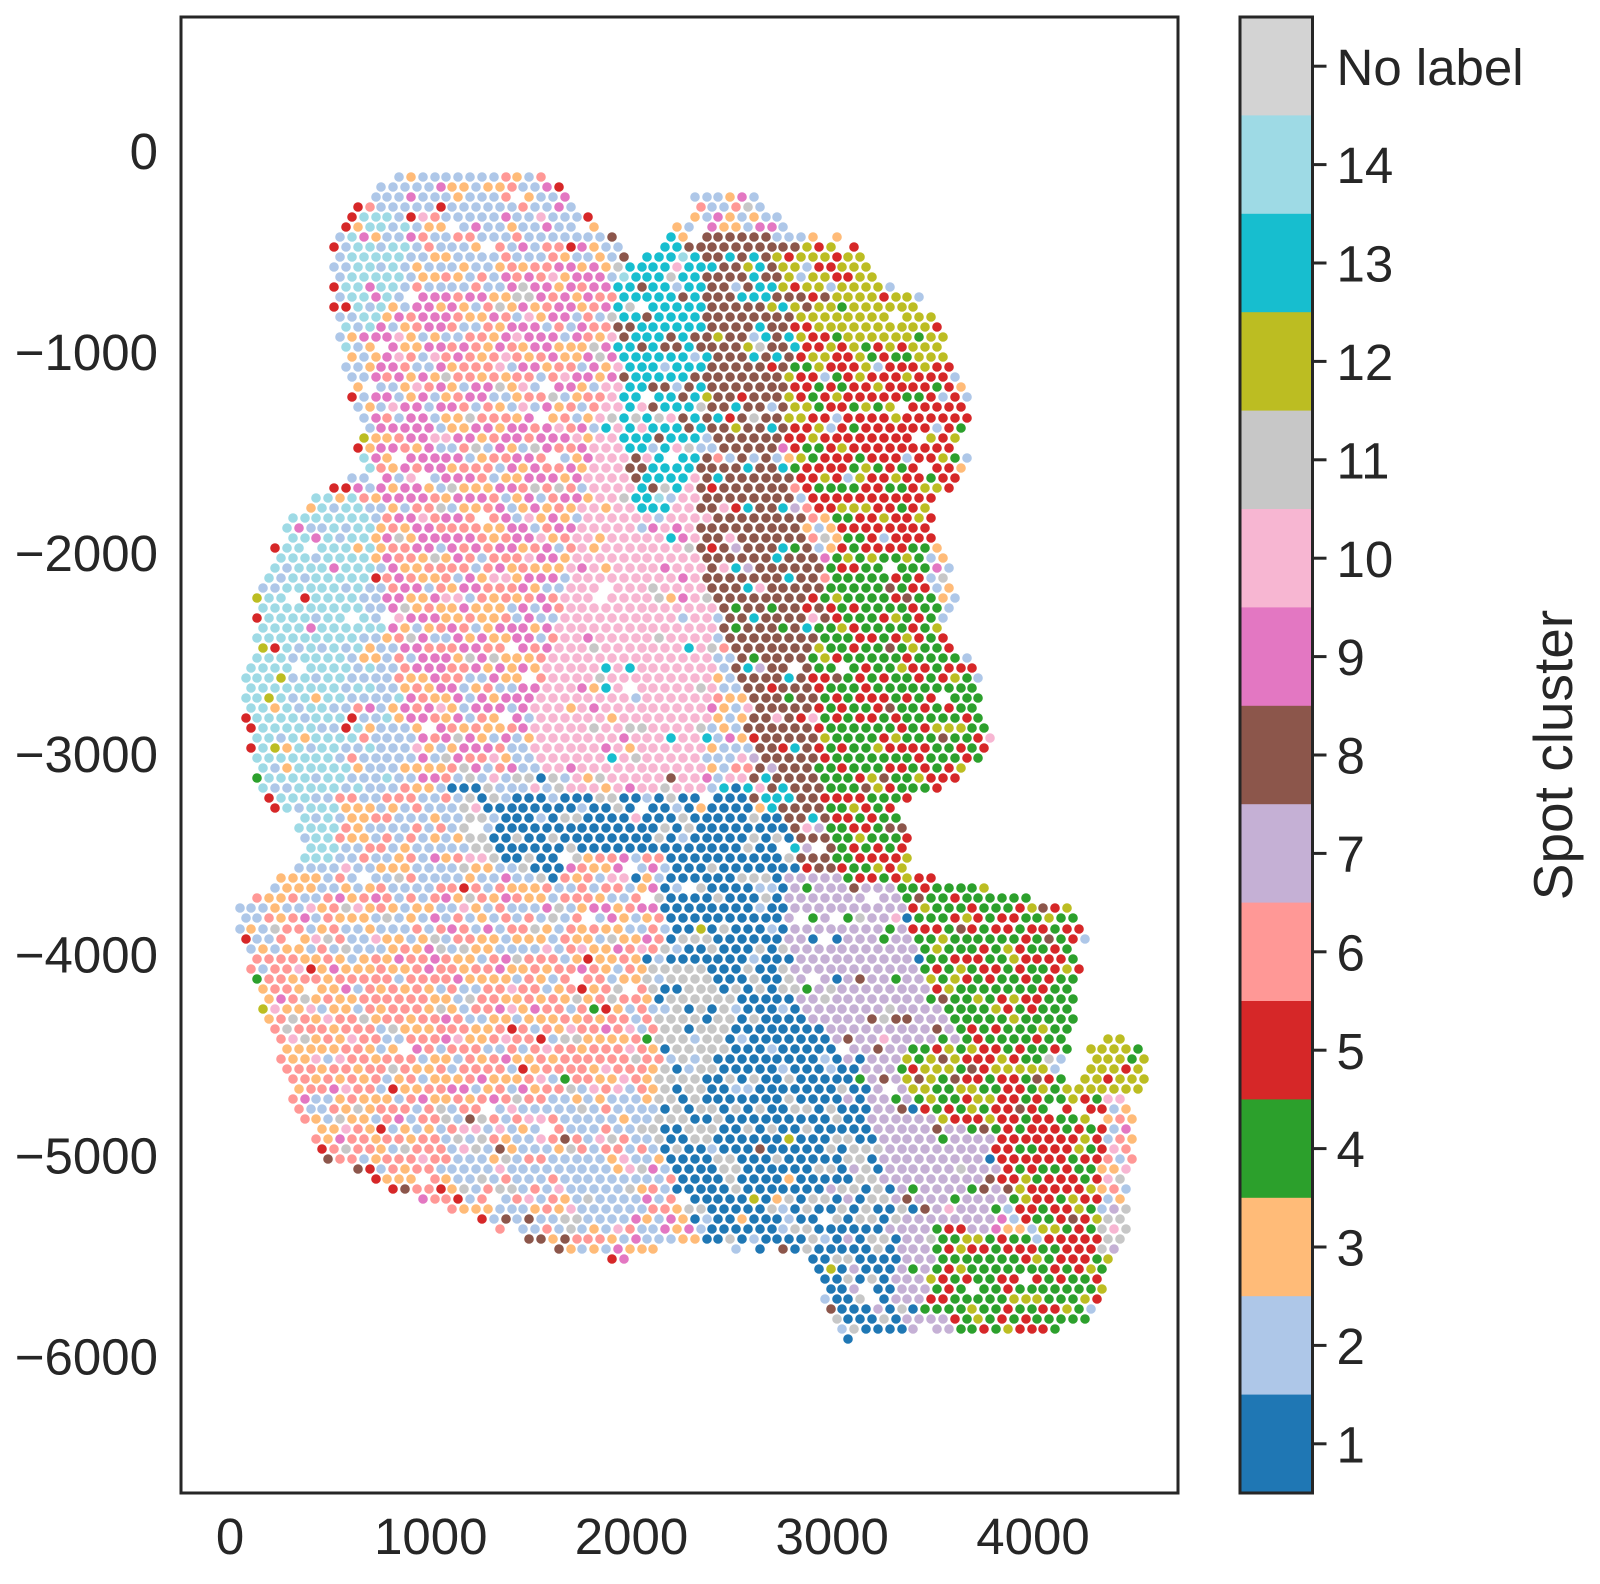  I want to click on svg-text: 9, so click(1351, 657).